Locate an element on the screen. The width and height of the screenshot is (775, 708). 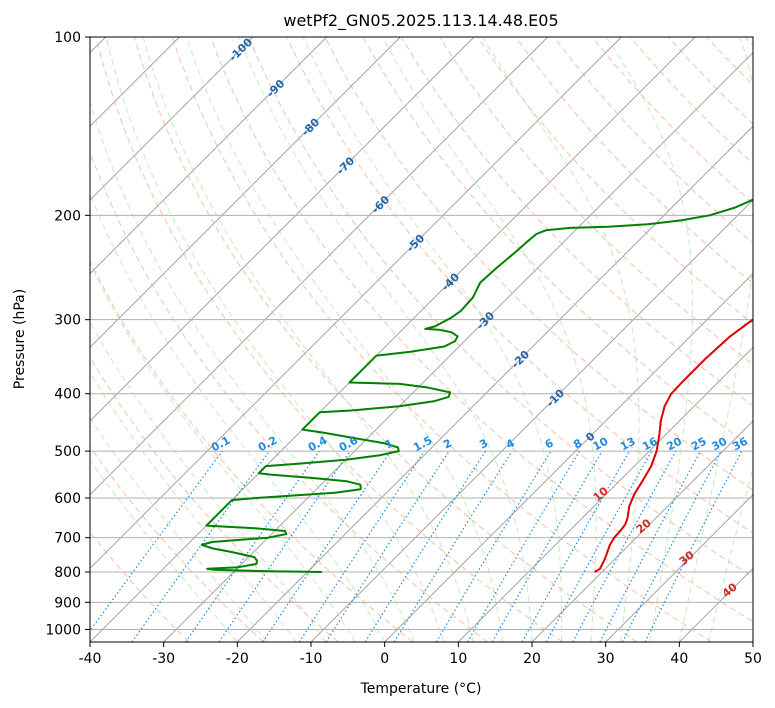
chart-title: wetPf2_GN05.2025.113.14.48.E05 is located at coordinates (420, 21).